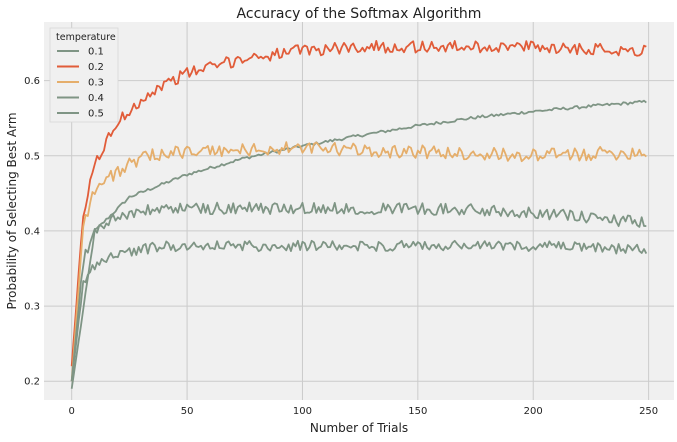  I want to click on y-tick-label: 0.3, so click(32, 307).